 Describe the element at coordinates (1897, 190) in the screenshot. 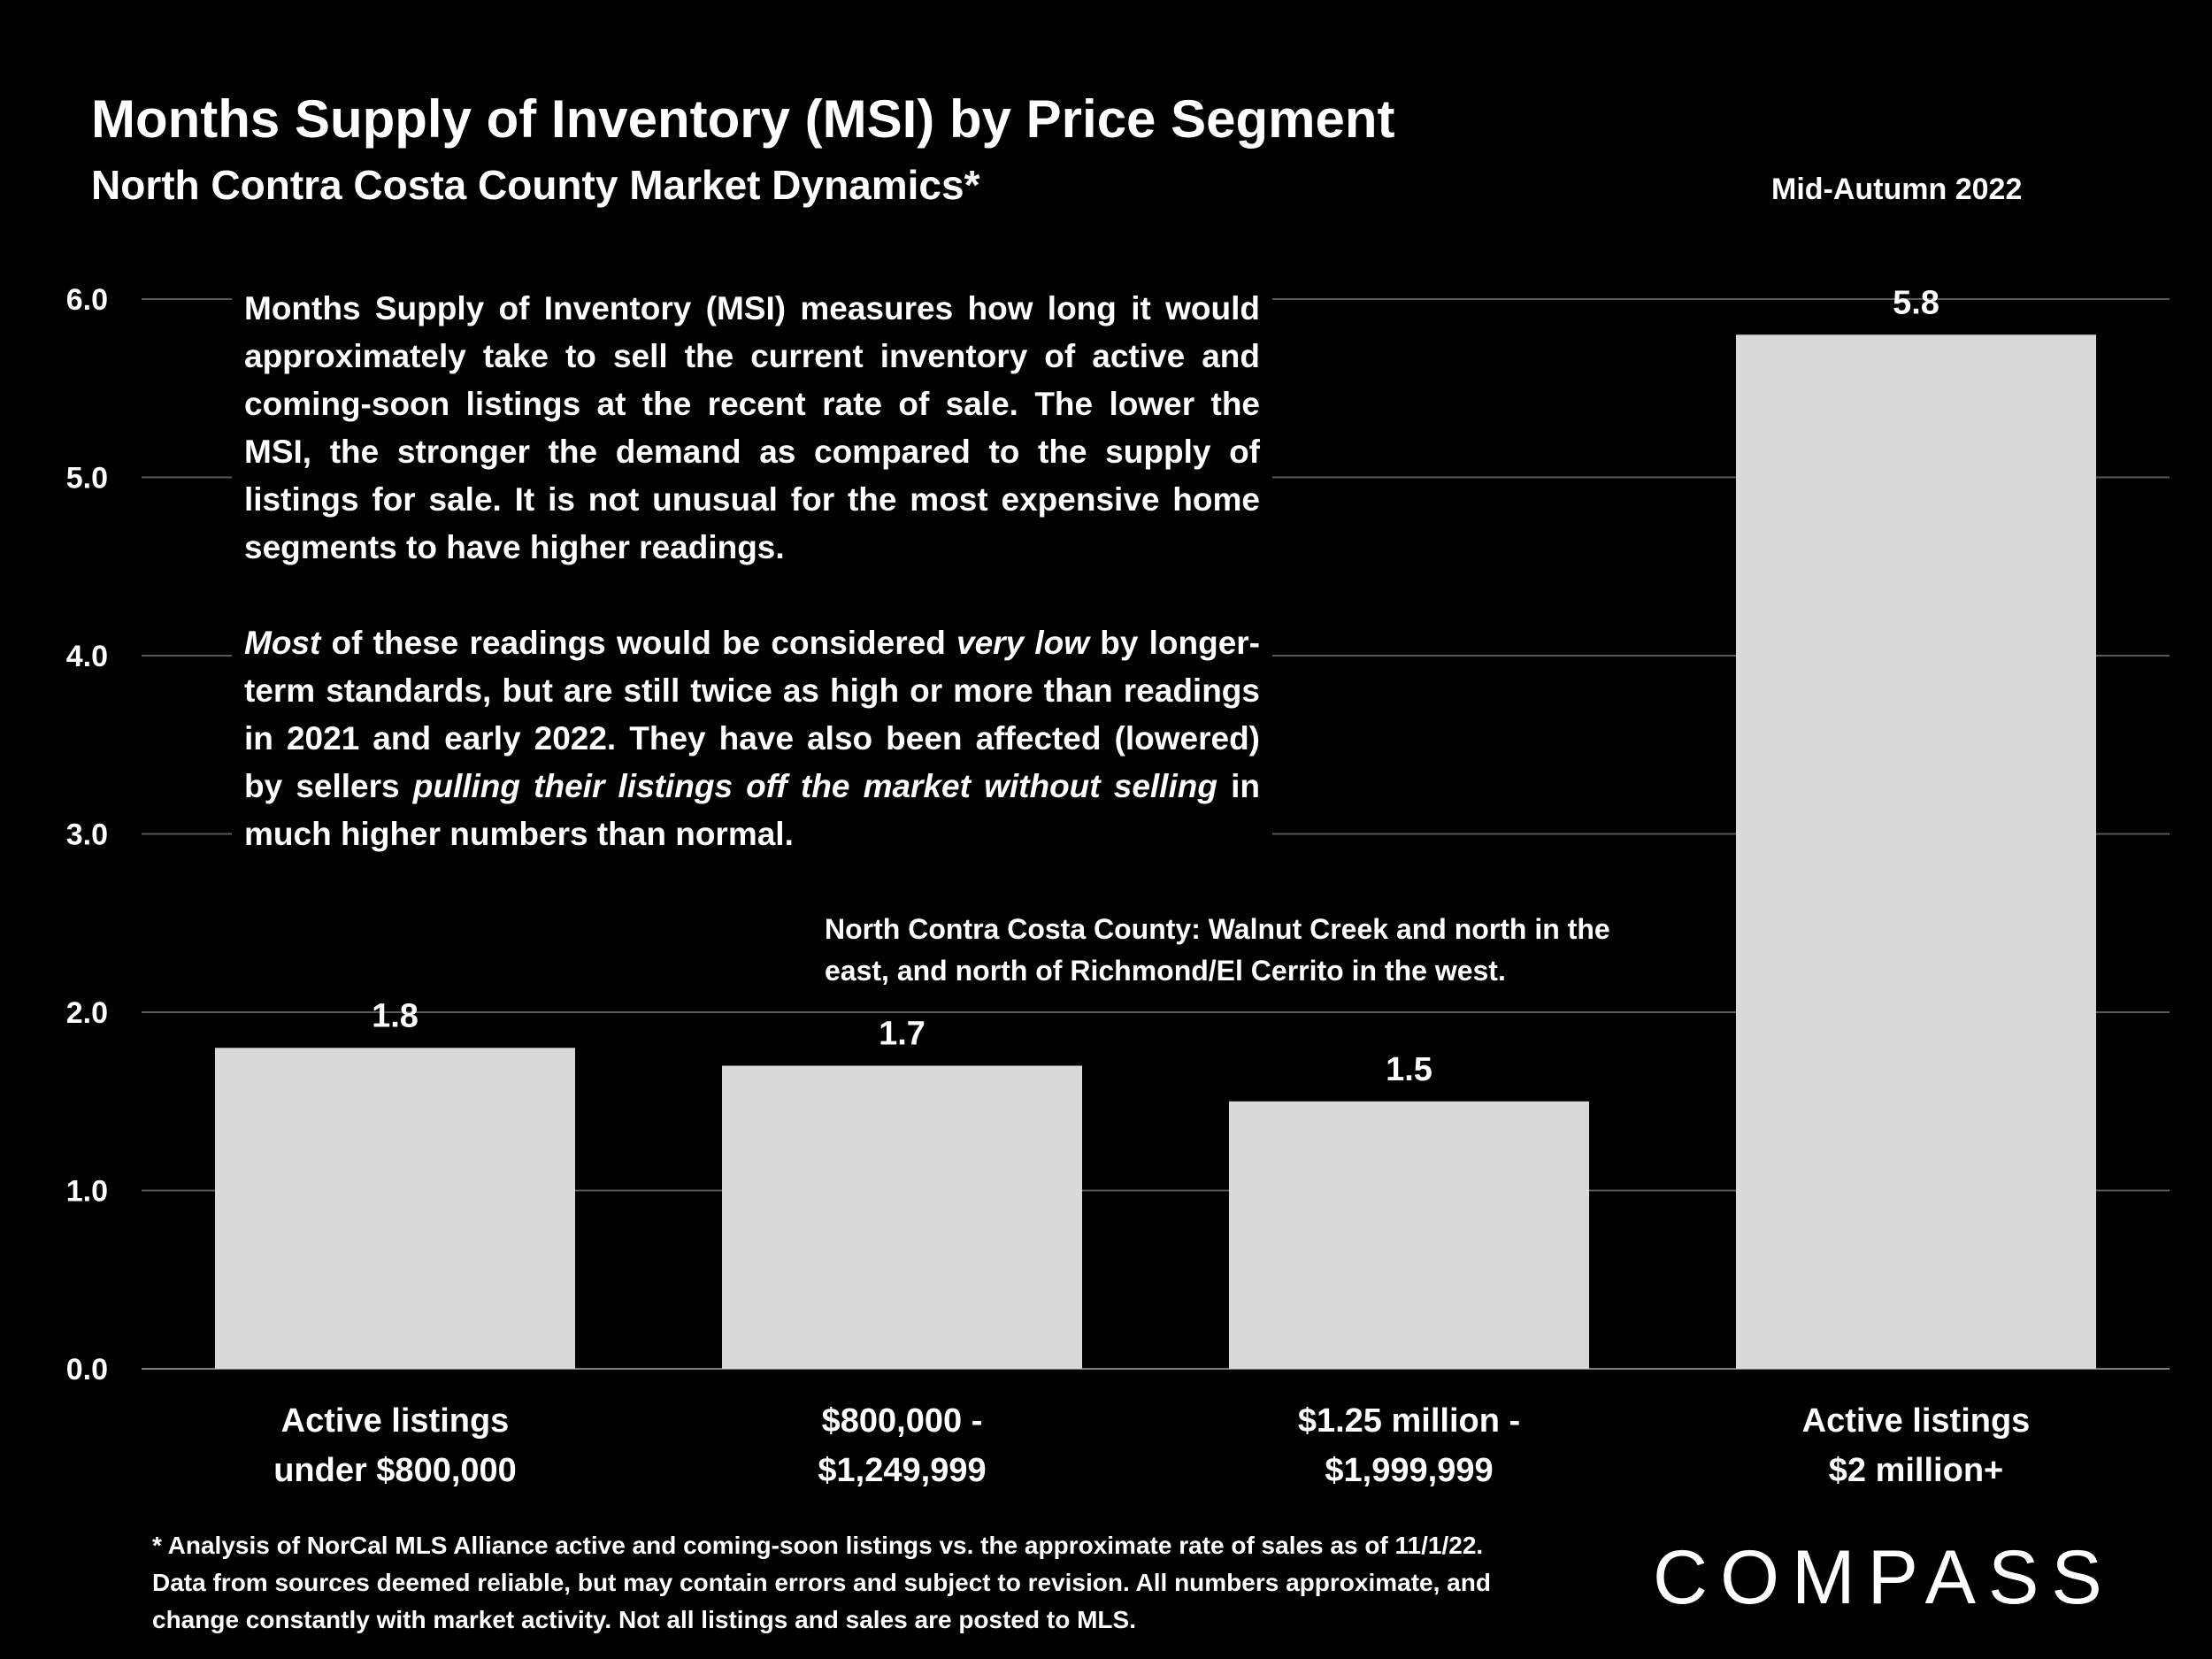

I see `period-label: Mid-Autumn 2022` at that location.